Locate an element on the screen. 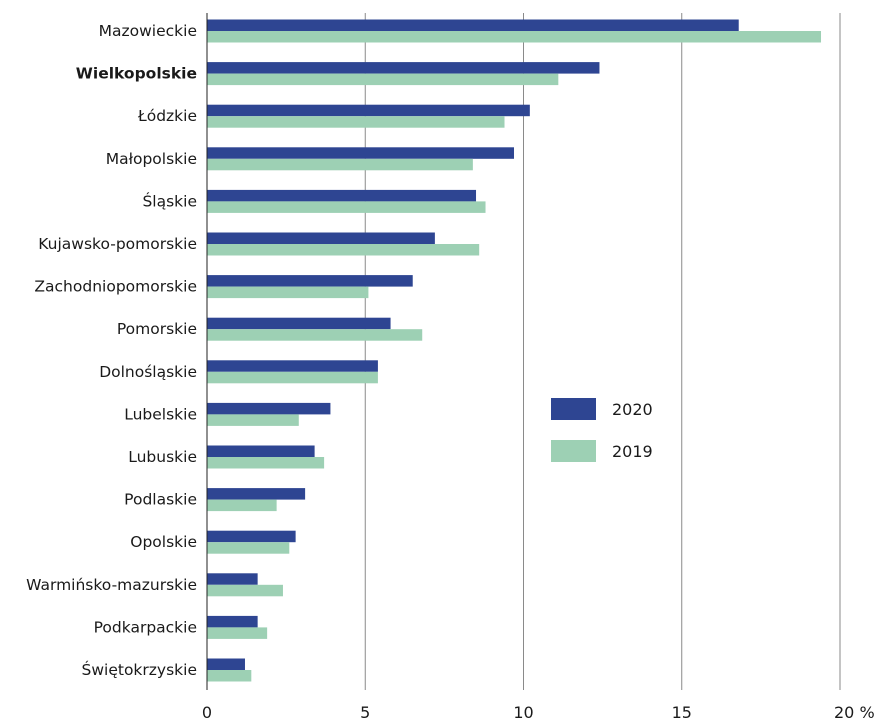  legend-label-2019: 2019 is located at coordinates (632, 451).